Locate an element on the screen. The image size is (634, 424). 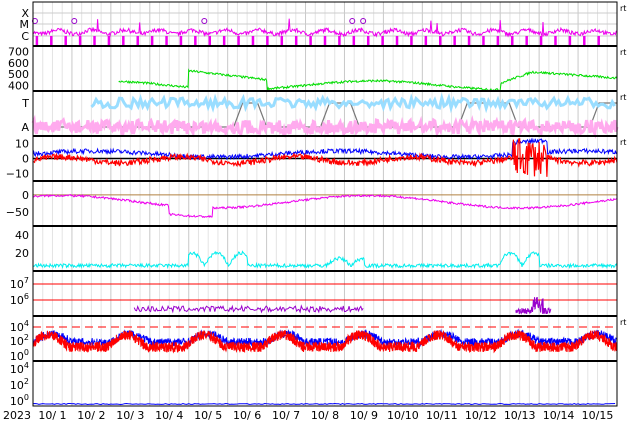
xray-flux-line is located at coordinates (325, 28).